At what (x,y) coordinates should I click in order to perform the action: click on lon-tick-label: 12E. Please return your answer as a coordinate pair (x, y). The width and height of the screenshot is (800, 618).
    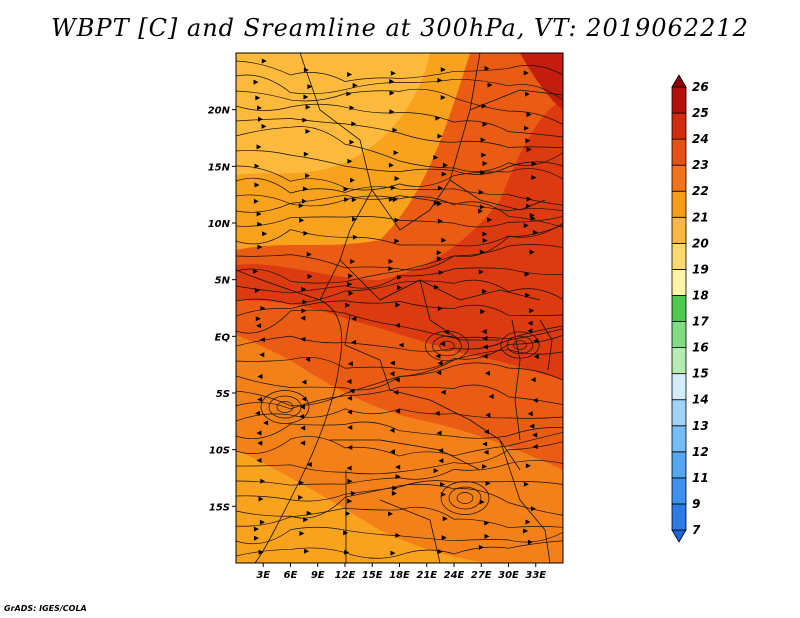
    Looking at the image, I should click on (345, 575).